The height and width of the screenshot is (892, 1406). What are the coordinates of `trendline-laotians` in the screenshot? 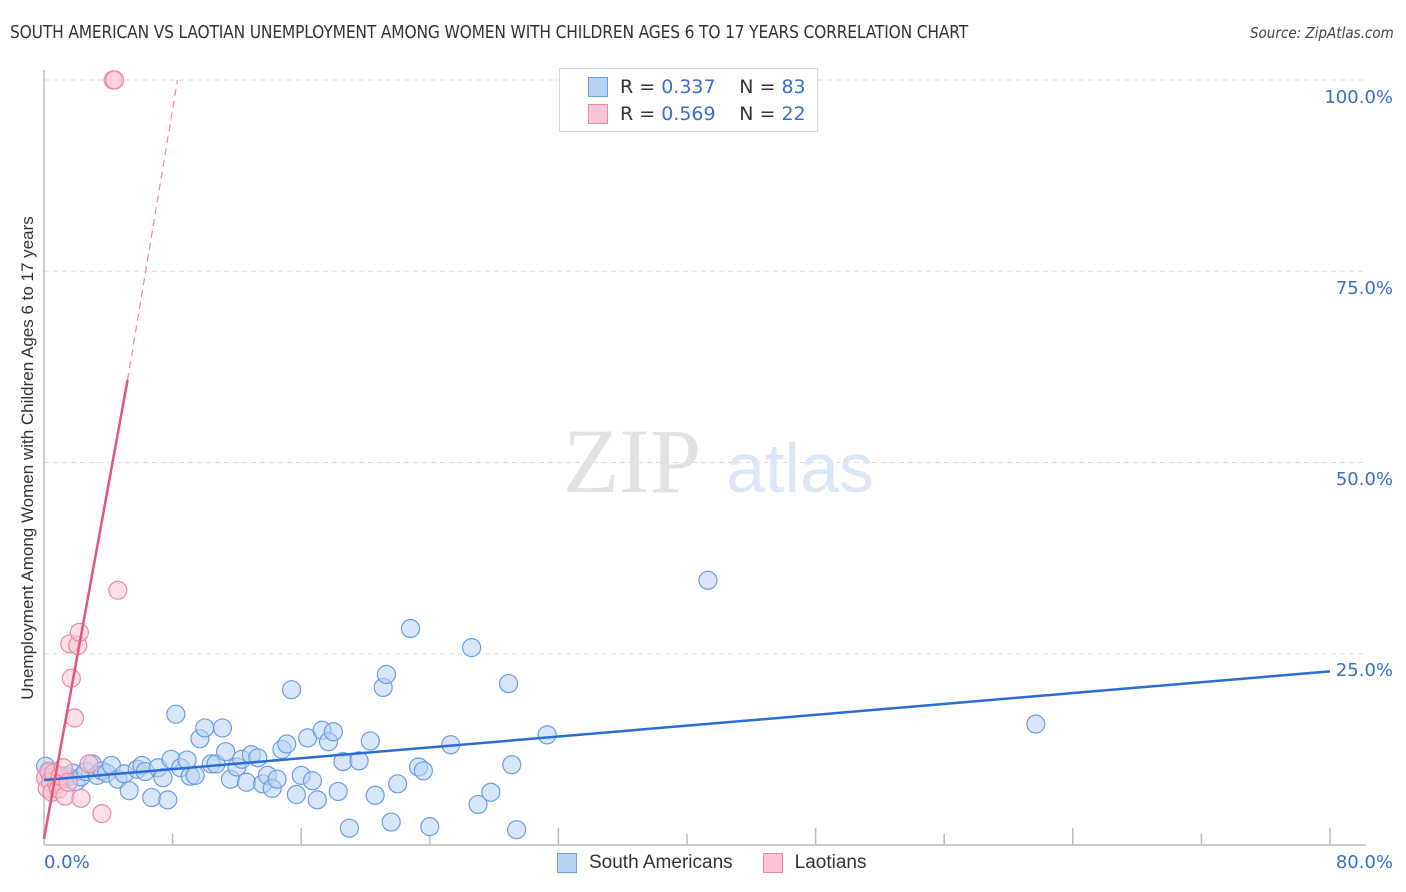 It's located at (85, 609).